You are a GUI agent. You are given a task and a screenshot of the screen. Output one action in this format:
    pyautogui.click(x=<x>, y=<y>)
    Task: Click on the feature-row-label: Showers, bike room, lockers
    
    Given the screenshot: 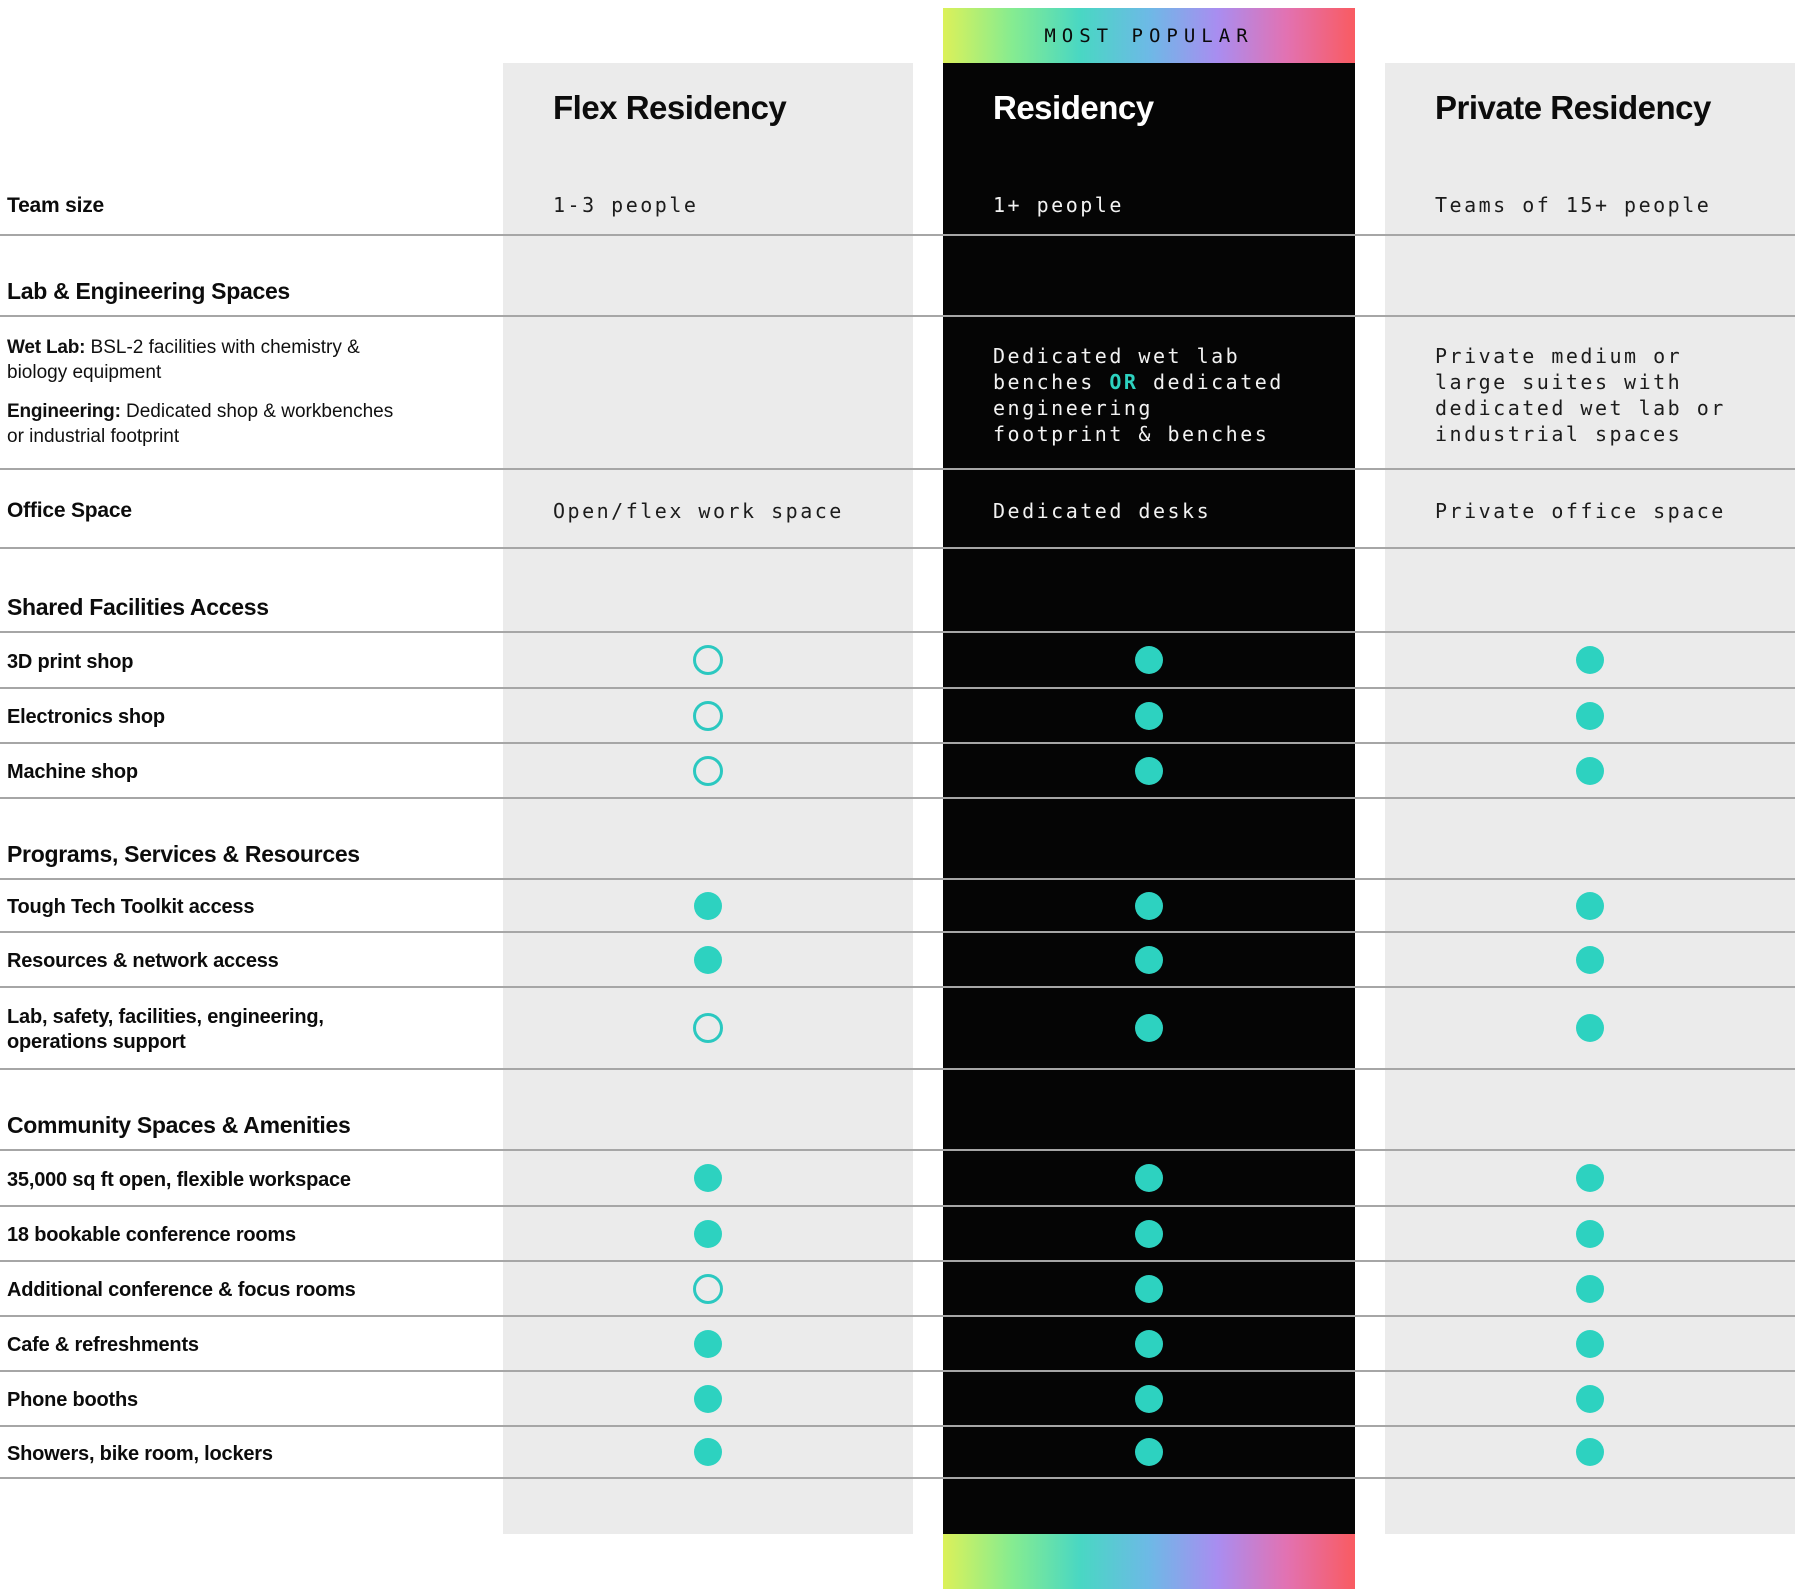 What is the action you would take?
    pyautogui.click(x=140, y=1453)
    